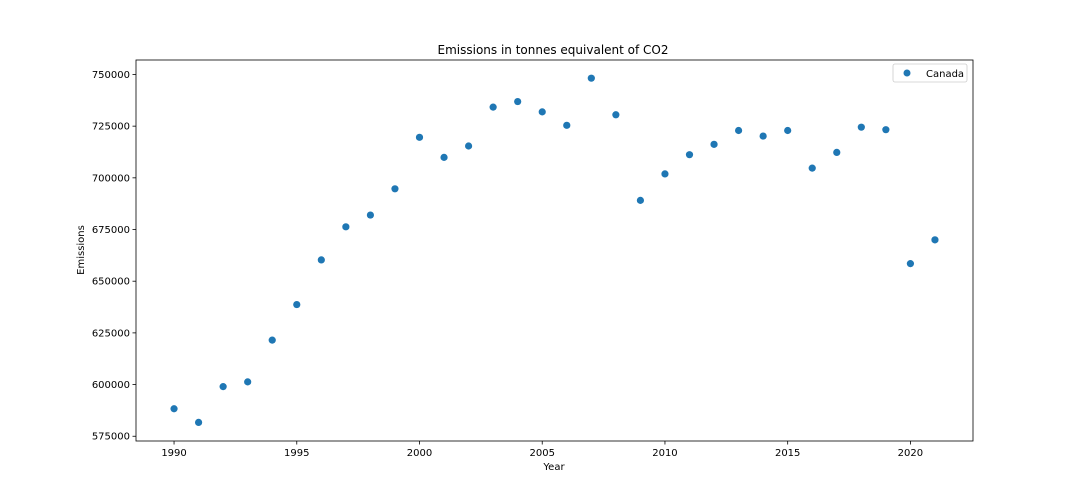 This screenshot has height=504, width=1080. Describe the element at coordinates (111, 437) in the screenshot. I see `y-tick-label: 575000` at that location.